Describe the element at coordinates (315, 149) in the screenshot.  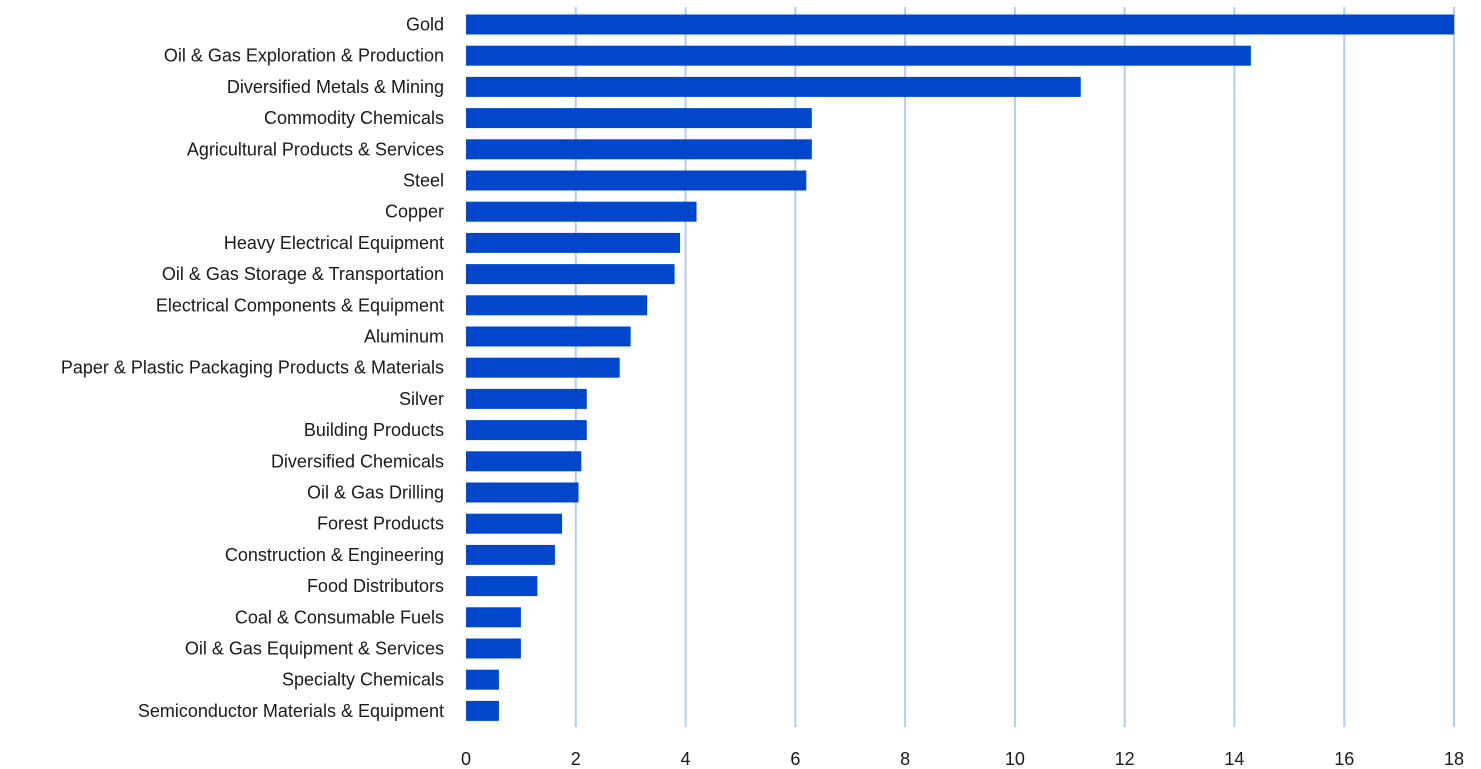
I see `category-label: Agricultural Products & Services` at that location.